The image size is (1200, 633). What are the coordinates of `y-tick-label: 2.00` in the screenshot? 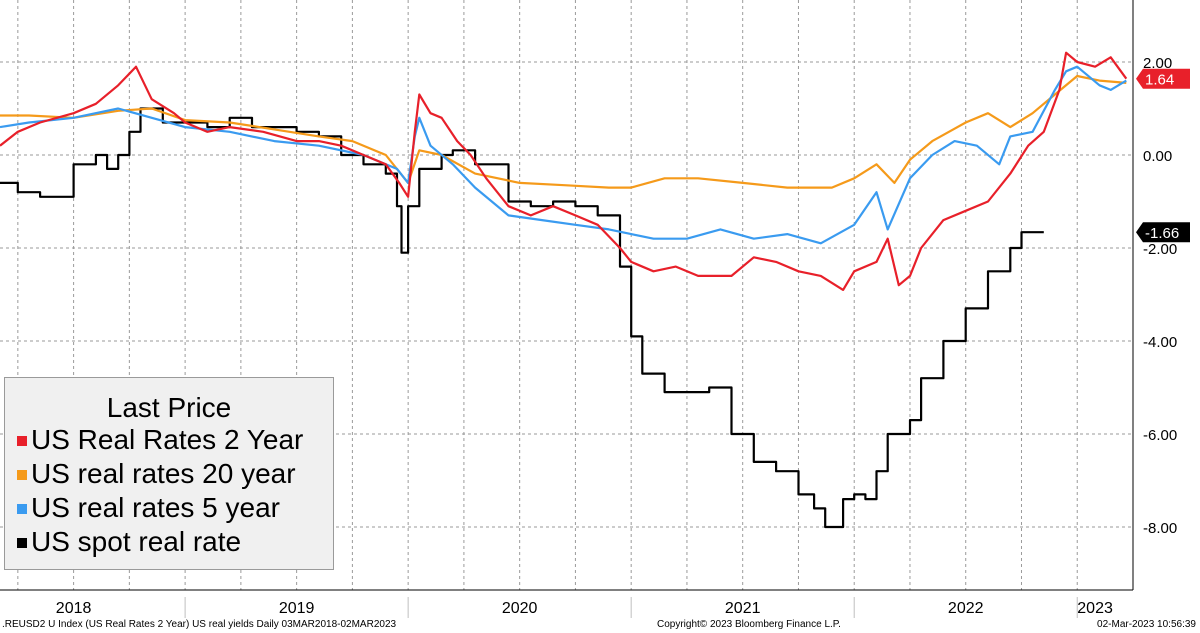 It's located at (1157, 63).